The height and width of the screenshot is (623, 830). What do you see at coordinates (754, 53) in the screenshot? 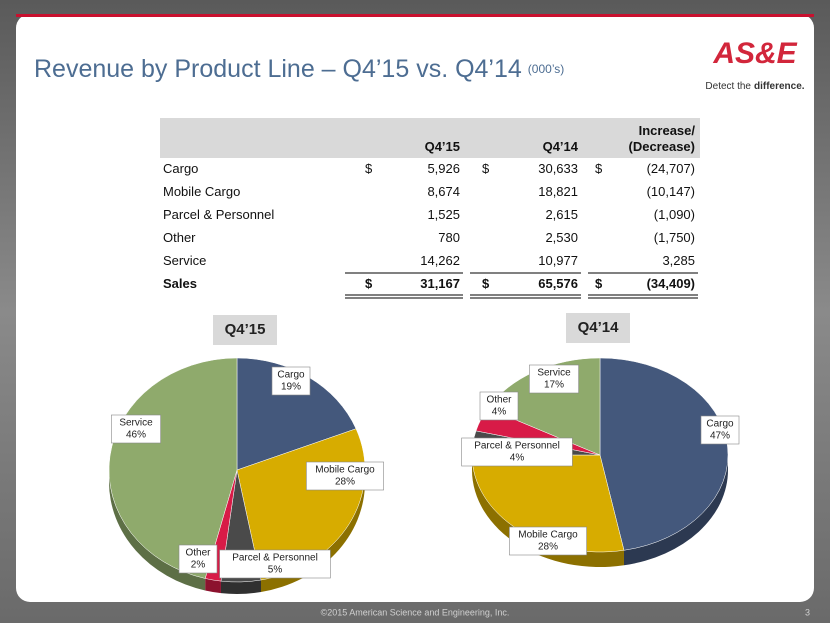
I see `logo: AS&E` at bounding box center [754, 53].